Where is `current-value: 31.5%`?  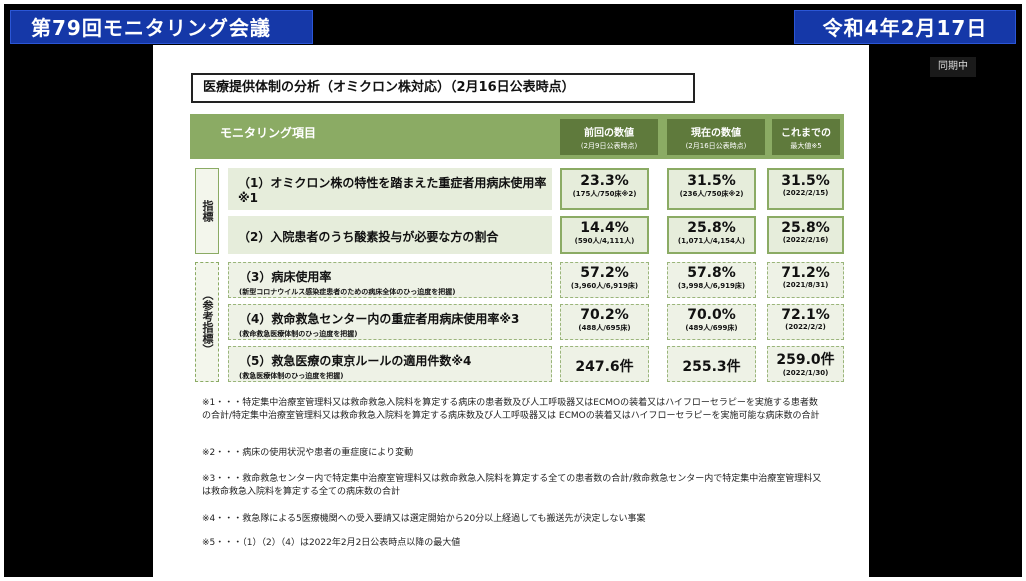
current-value: 31.5% is located at coordinates (711, 181).